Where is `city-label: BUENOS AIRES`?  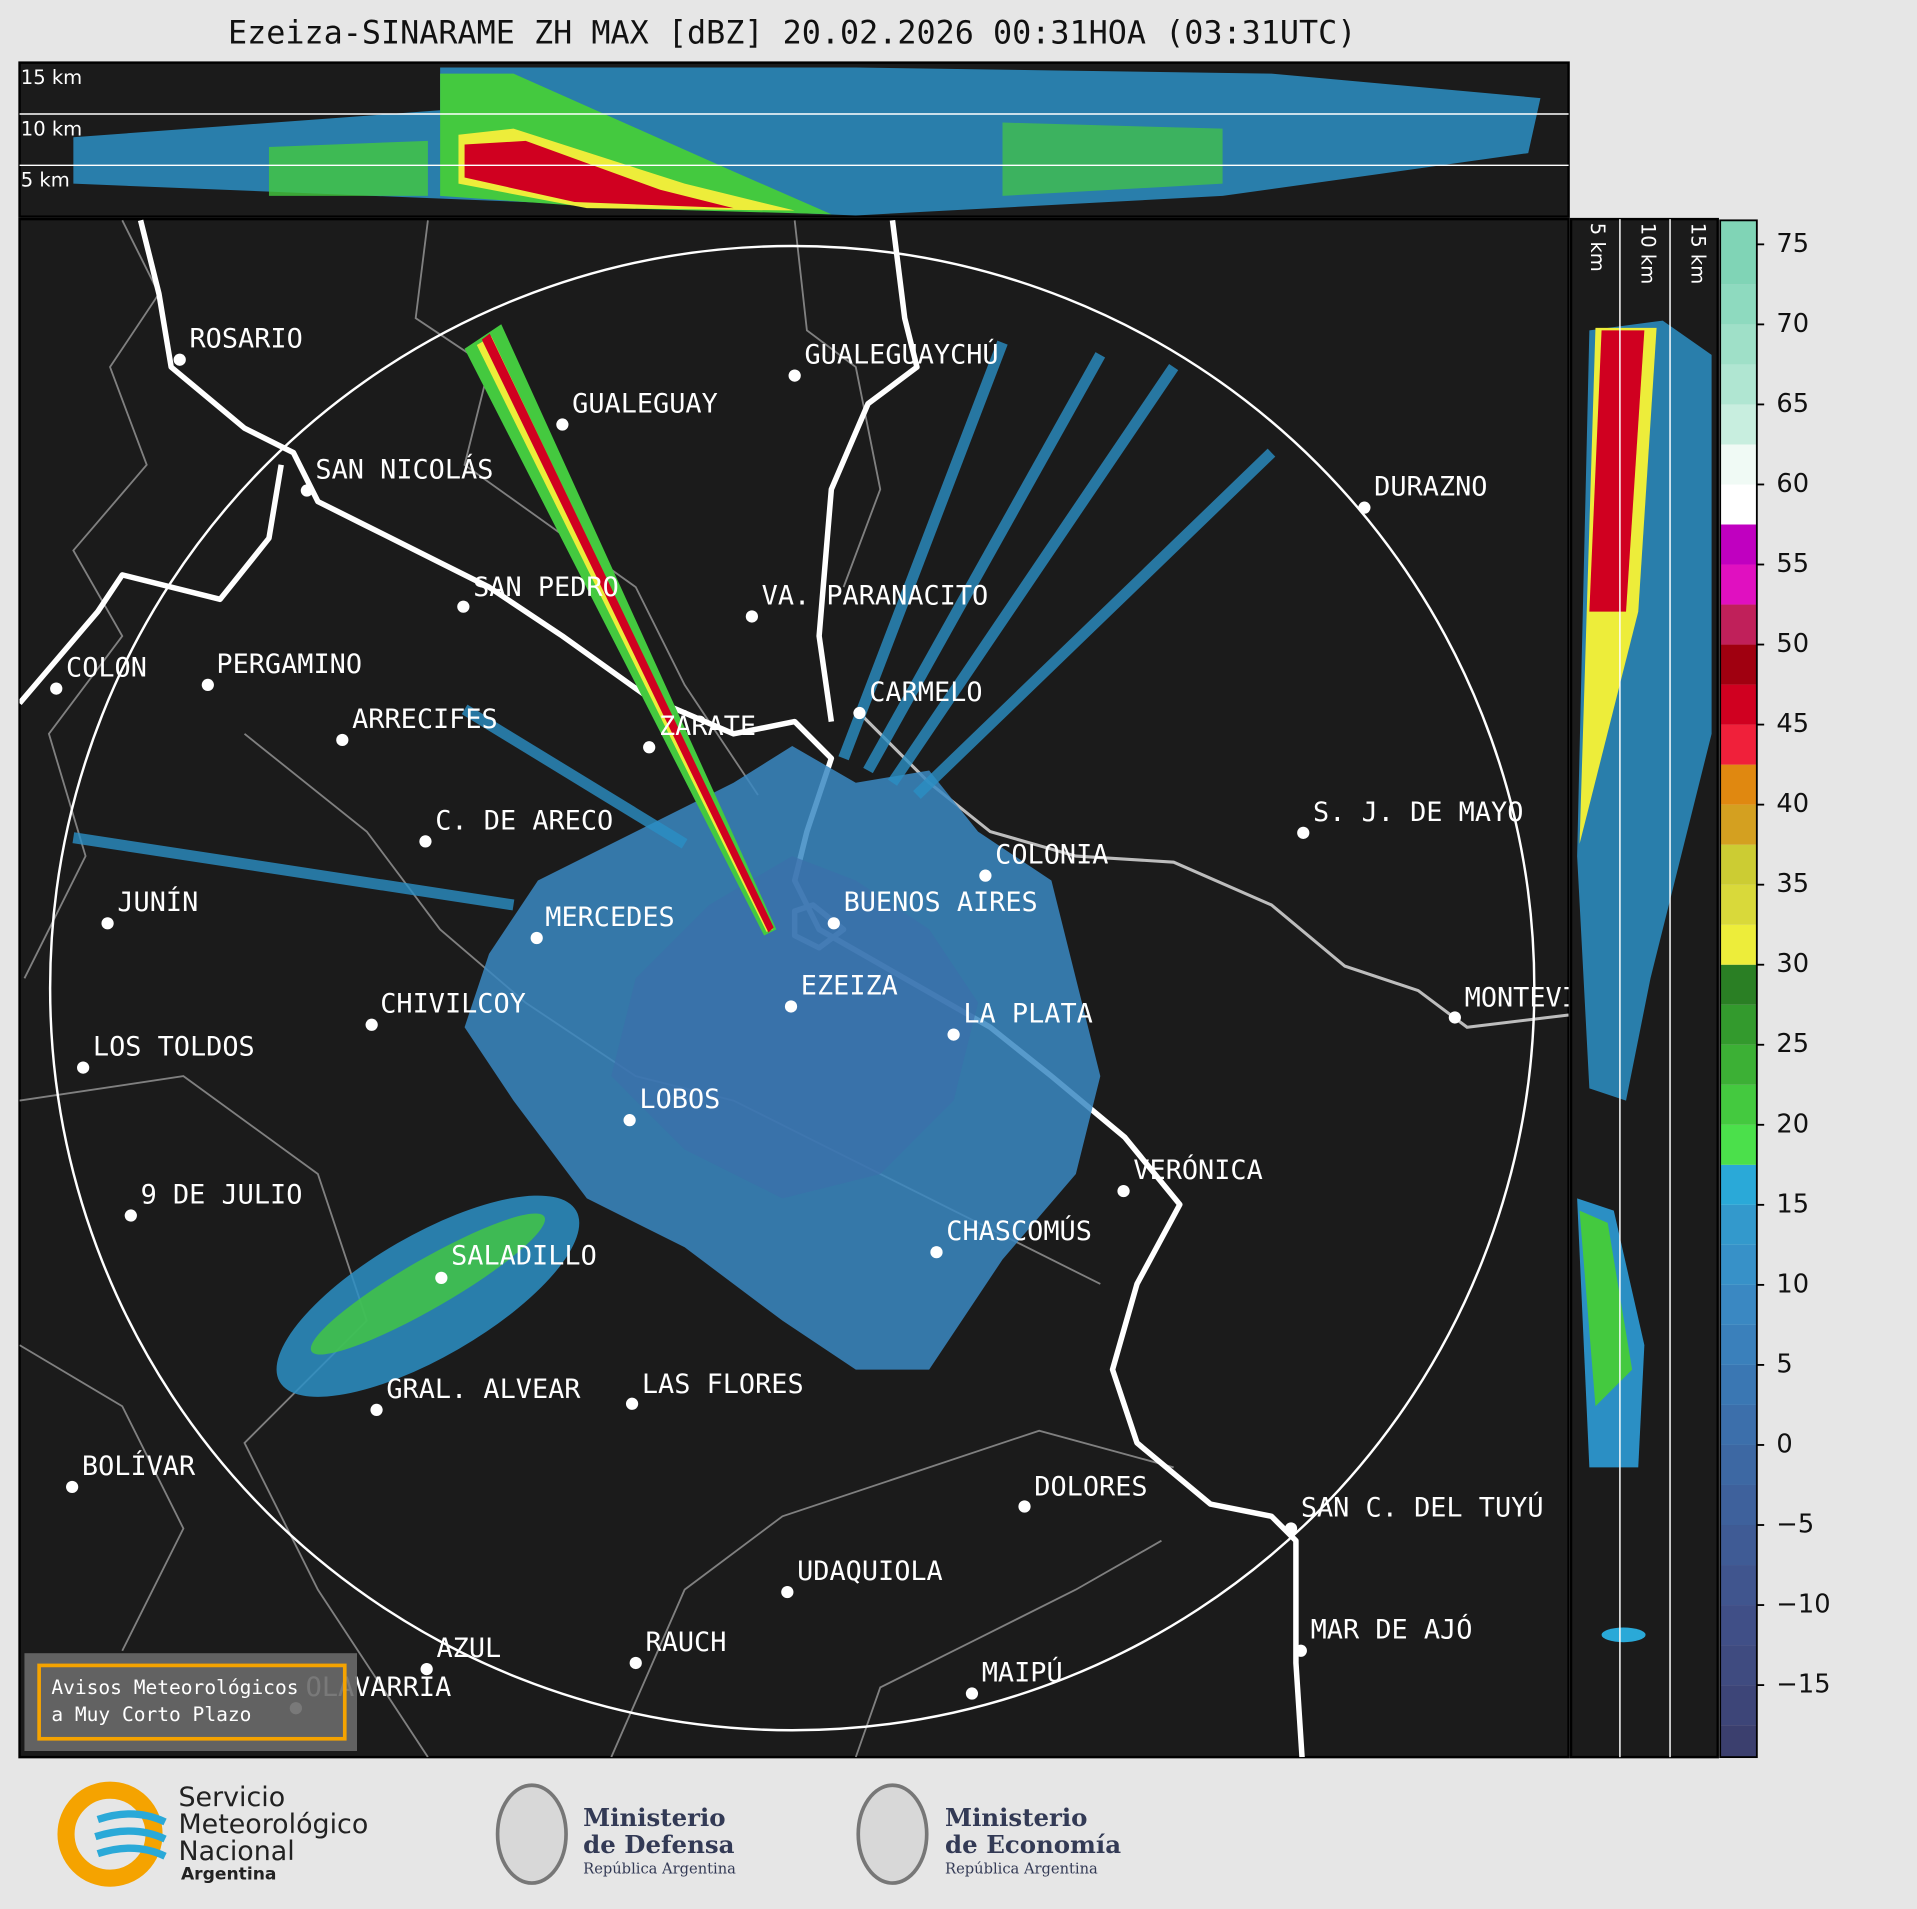
city-label: BUENOS AIRES is located at coordinates (941, 902).